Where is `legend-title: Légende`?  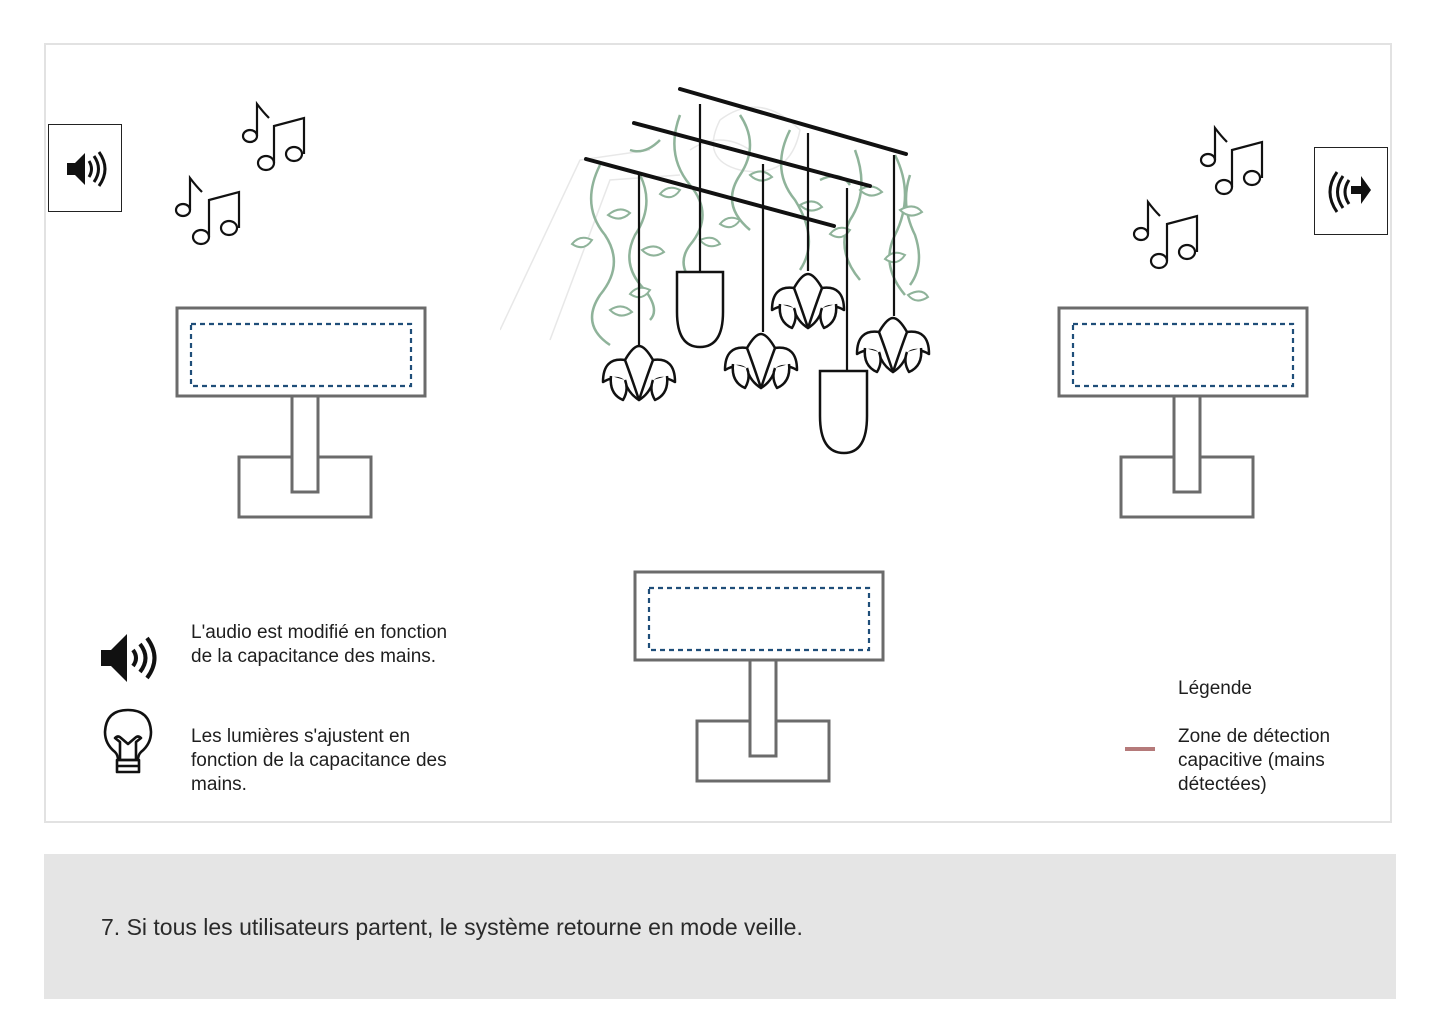
legend-title: Légende is located at coordinates (1215, 688).